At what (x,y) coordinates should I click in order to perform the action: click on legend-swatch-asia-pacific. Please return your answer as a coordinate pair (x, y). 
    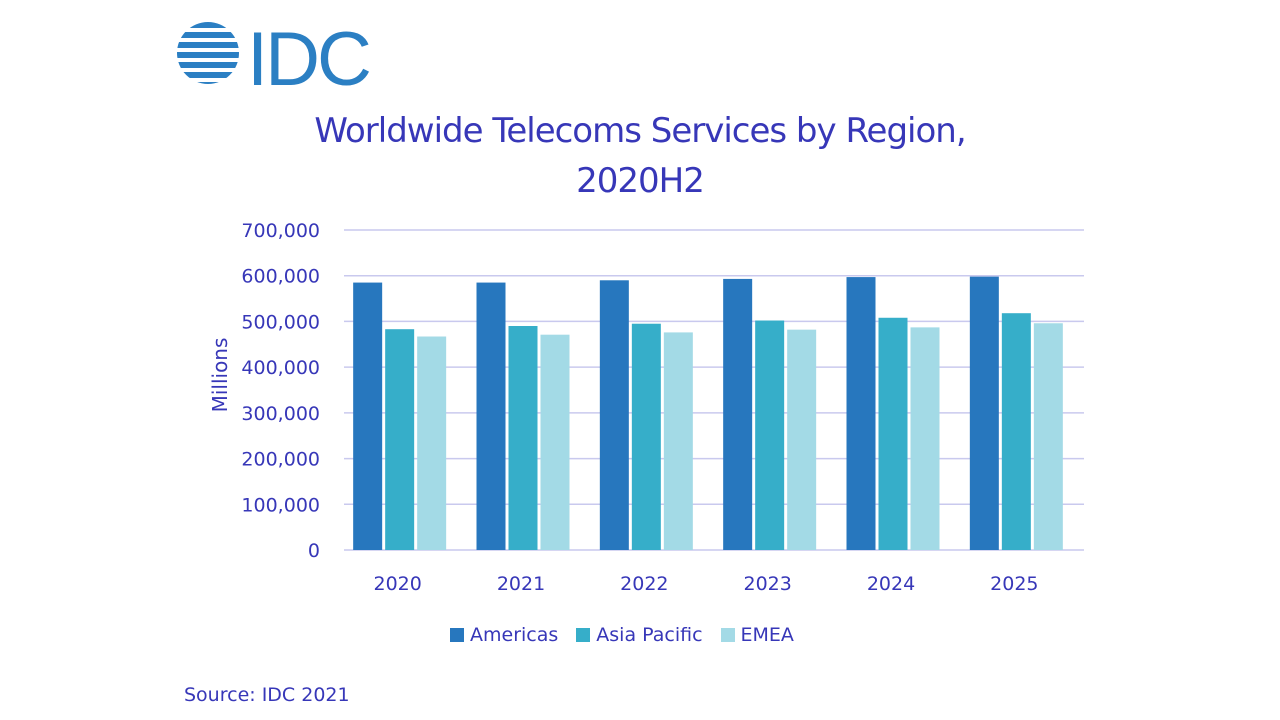
    Looking at the image, I should click on (583, 635).